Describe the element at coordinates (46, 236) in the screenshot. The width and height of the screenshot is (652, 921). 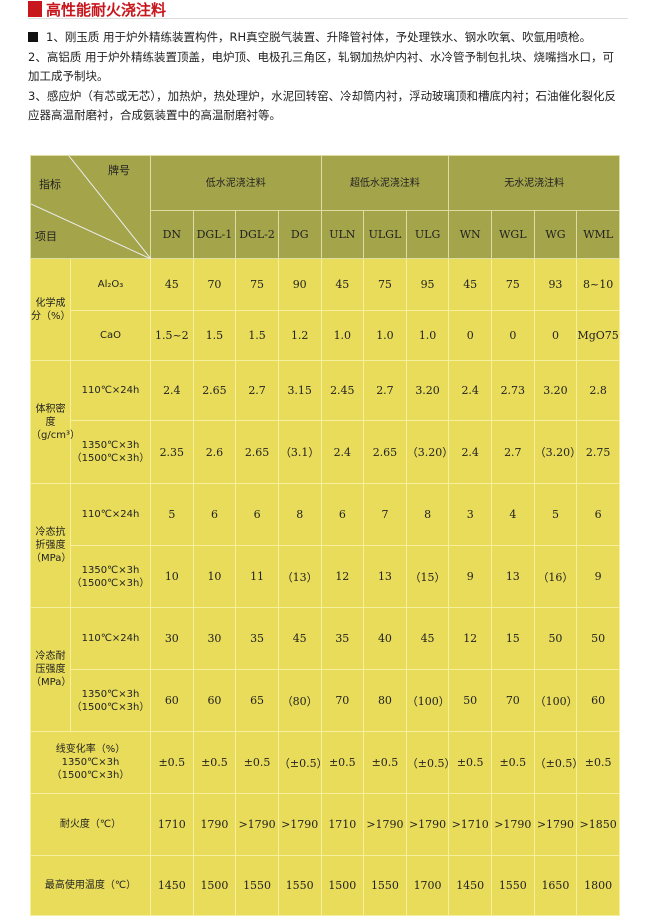
I see `corner-item-label: 项目` at that location.